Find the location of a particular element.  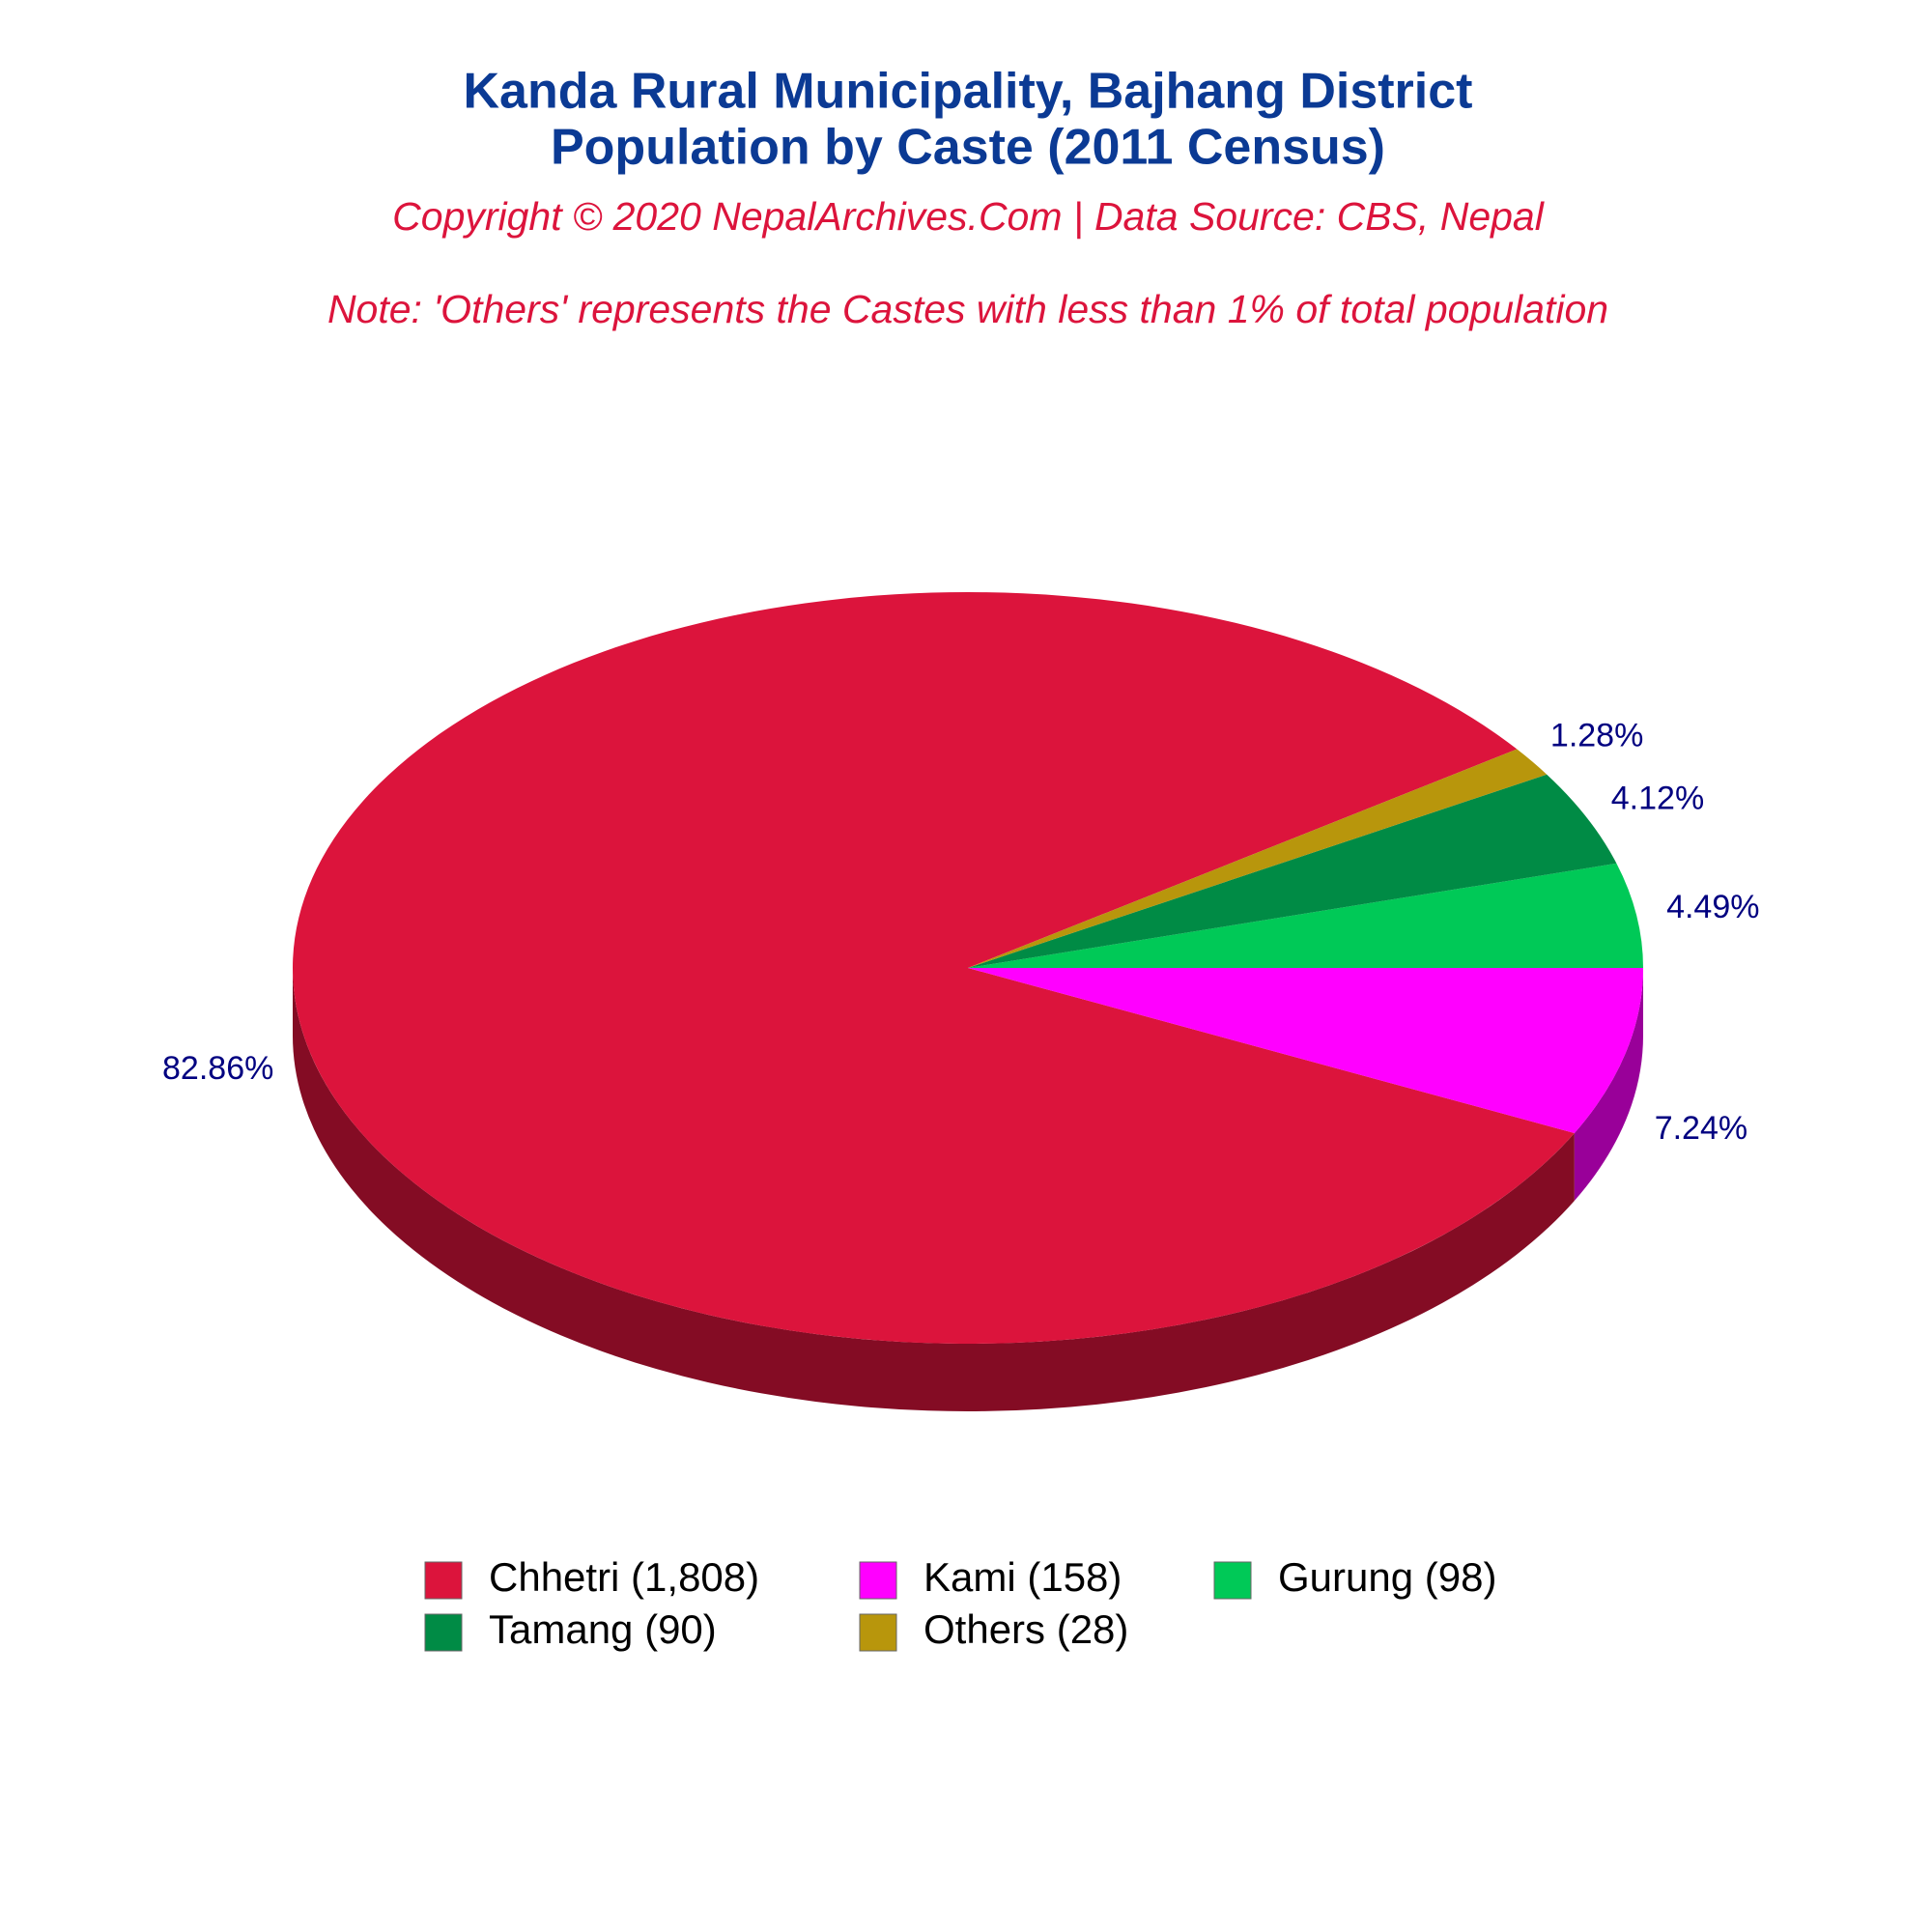

value-label: 1.28% is located at coordinates (1596, 736).